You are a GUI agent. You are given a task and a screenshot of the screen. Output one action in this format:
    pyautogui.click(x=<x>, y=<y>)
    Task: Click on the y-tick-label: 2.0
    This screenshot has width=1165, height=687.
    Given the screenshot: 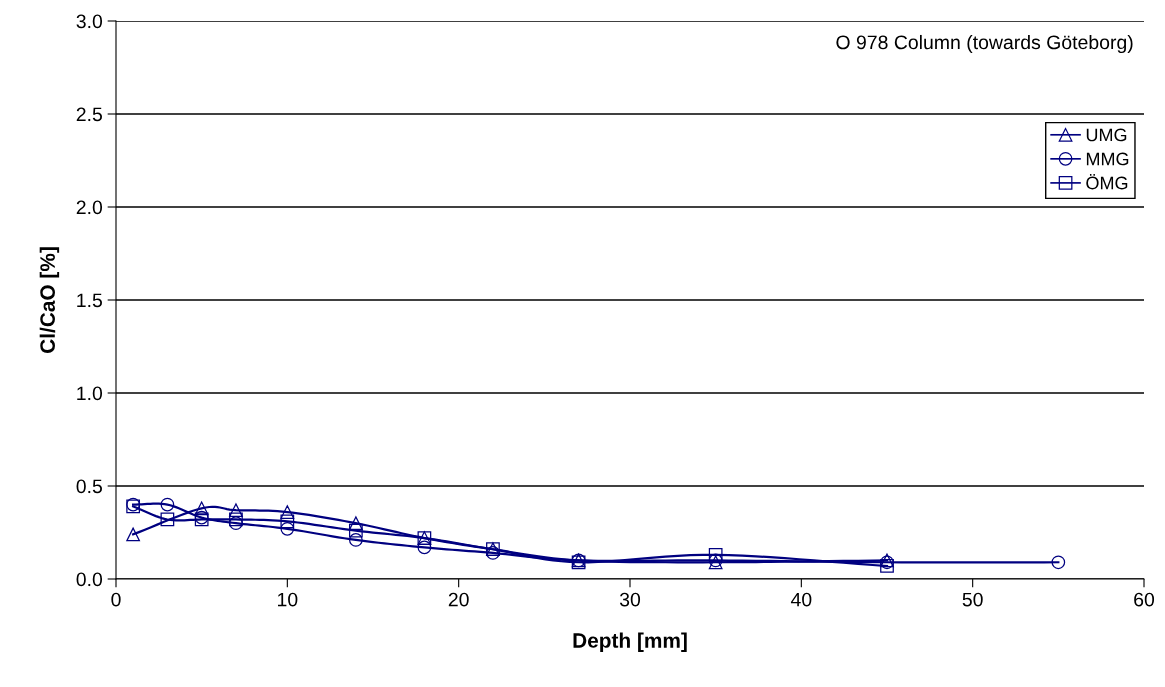 What is the action you would take?
    pyautogui.click(x=89, y=207)
    